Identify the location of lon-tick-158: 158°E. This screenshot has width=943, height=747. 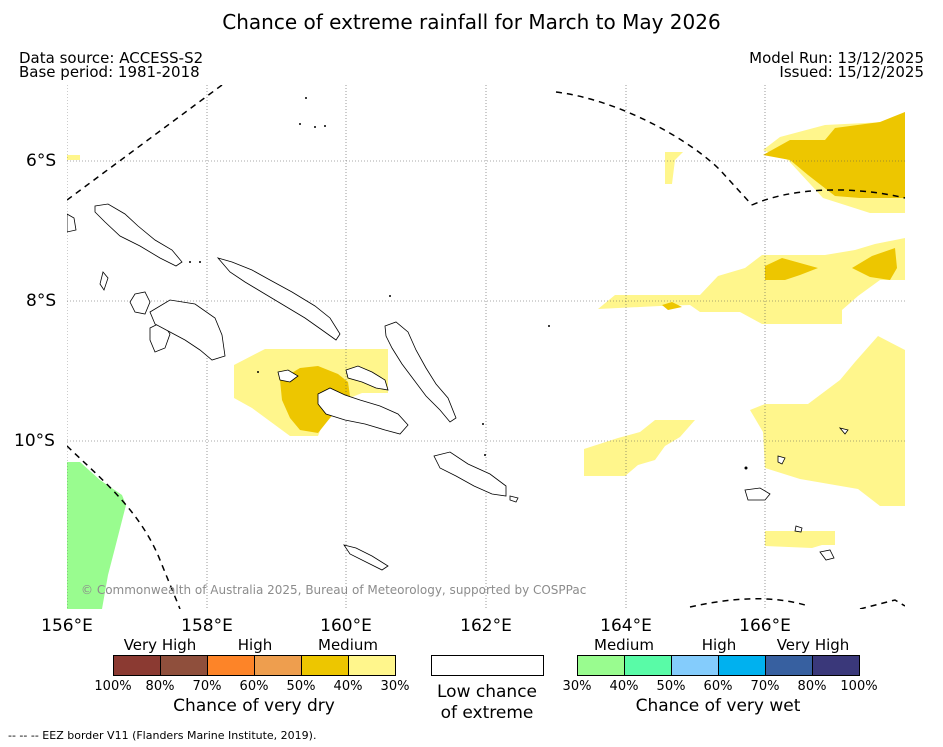
(207, 626).